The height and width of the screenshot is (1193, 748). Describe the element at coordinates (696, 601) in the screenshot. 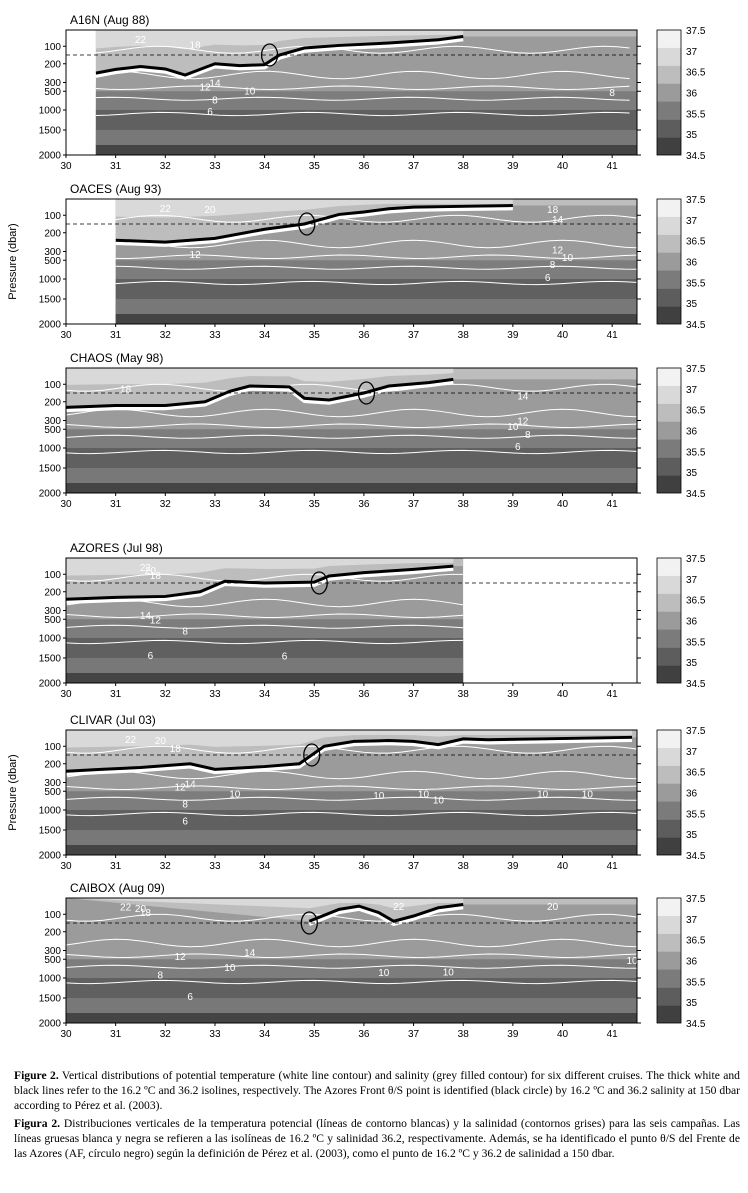

I see `colorbar-tick-label: 36.5` at that location.